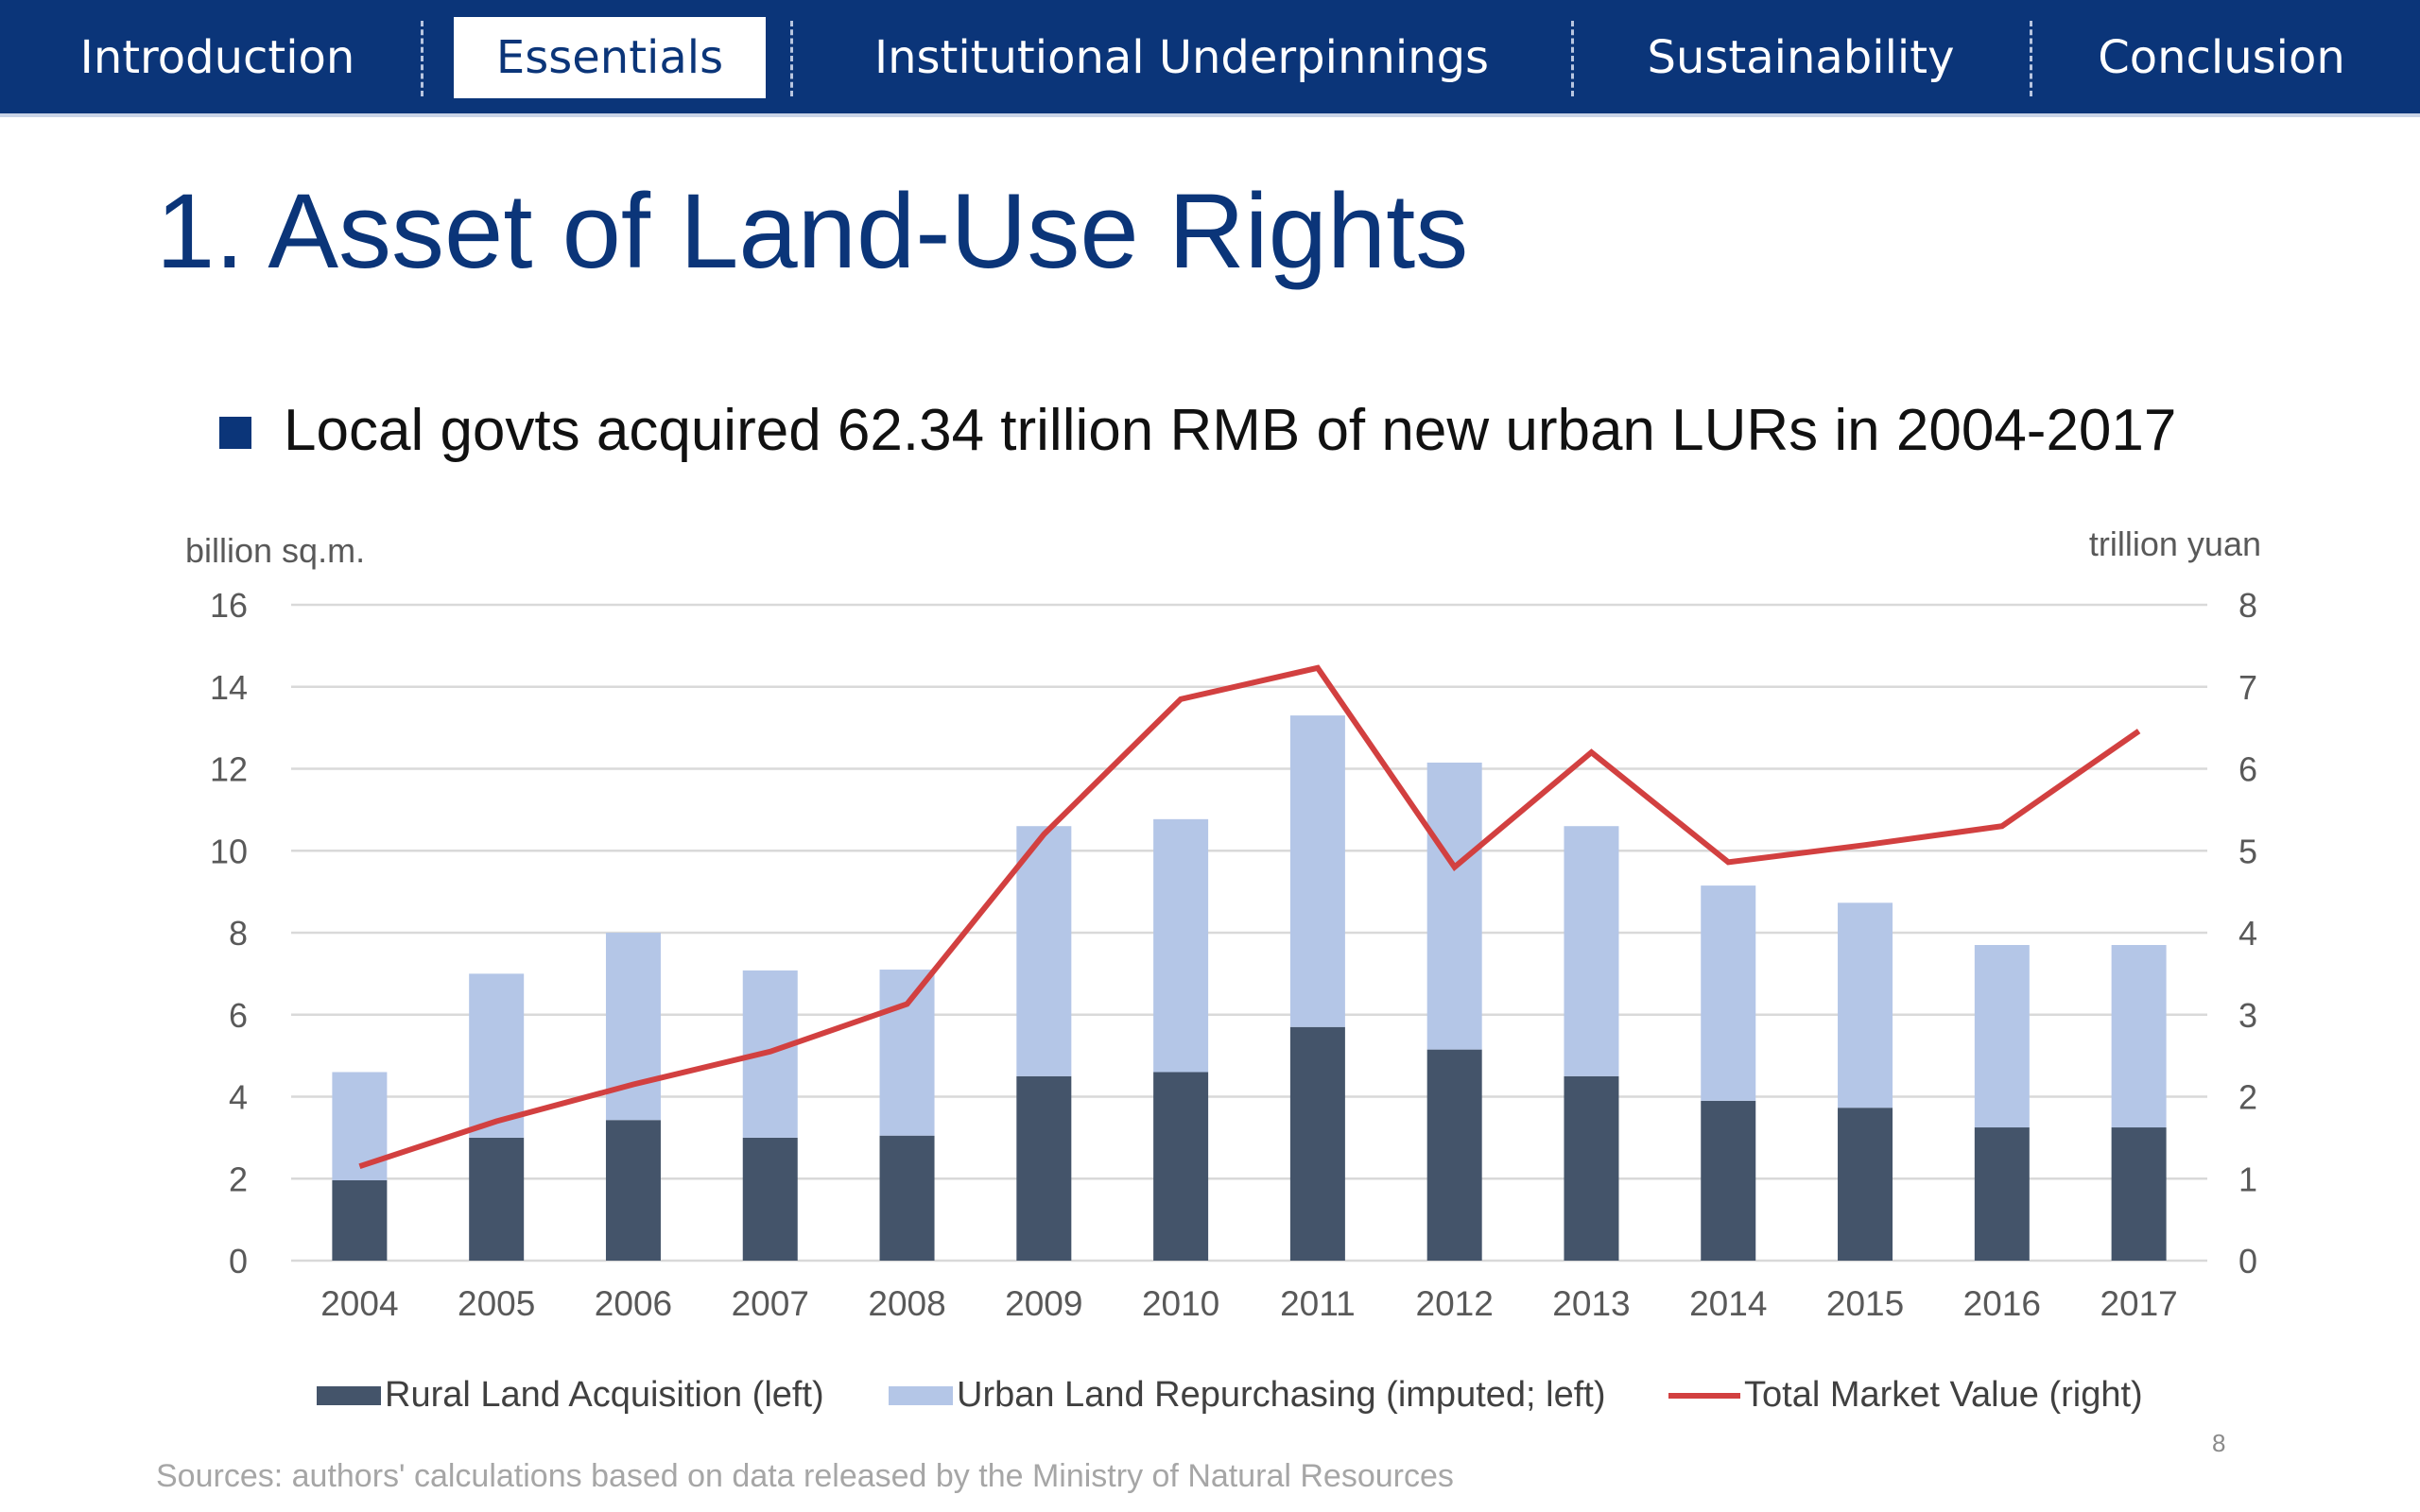  Describe the element at coordinates (1729, 1180) in the screenshot. I see `bar-rural-2014` at that location.